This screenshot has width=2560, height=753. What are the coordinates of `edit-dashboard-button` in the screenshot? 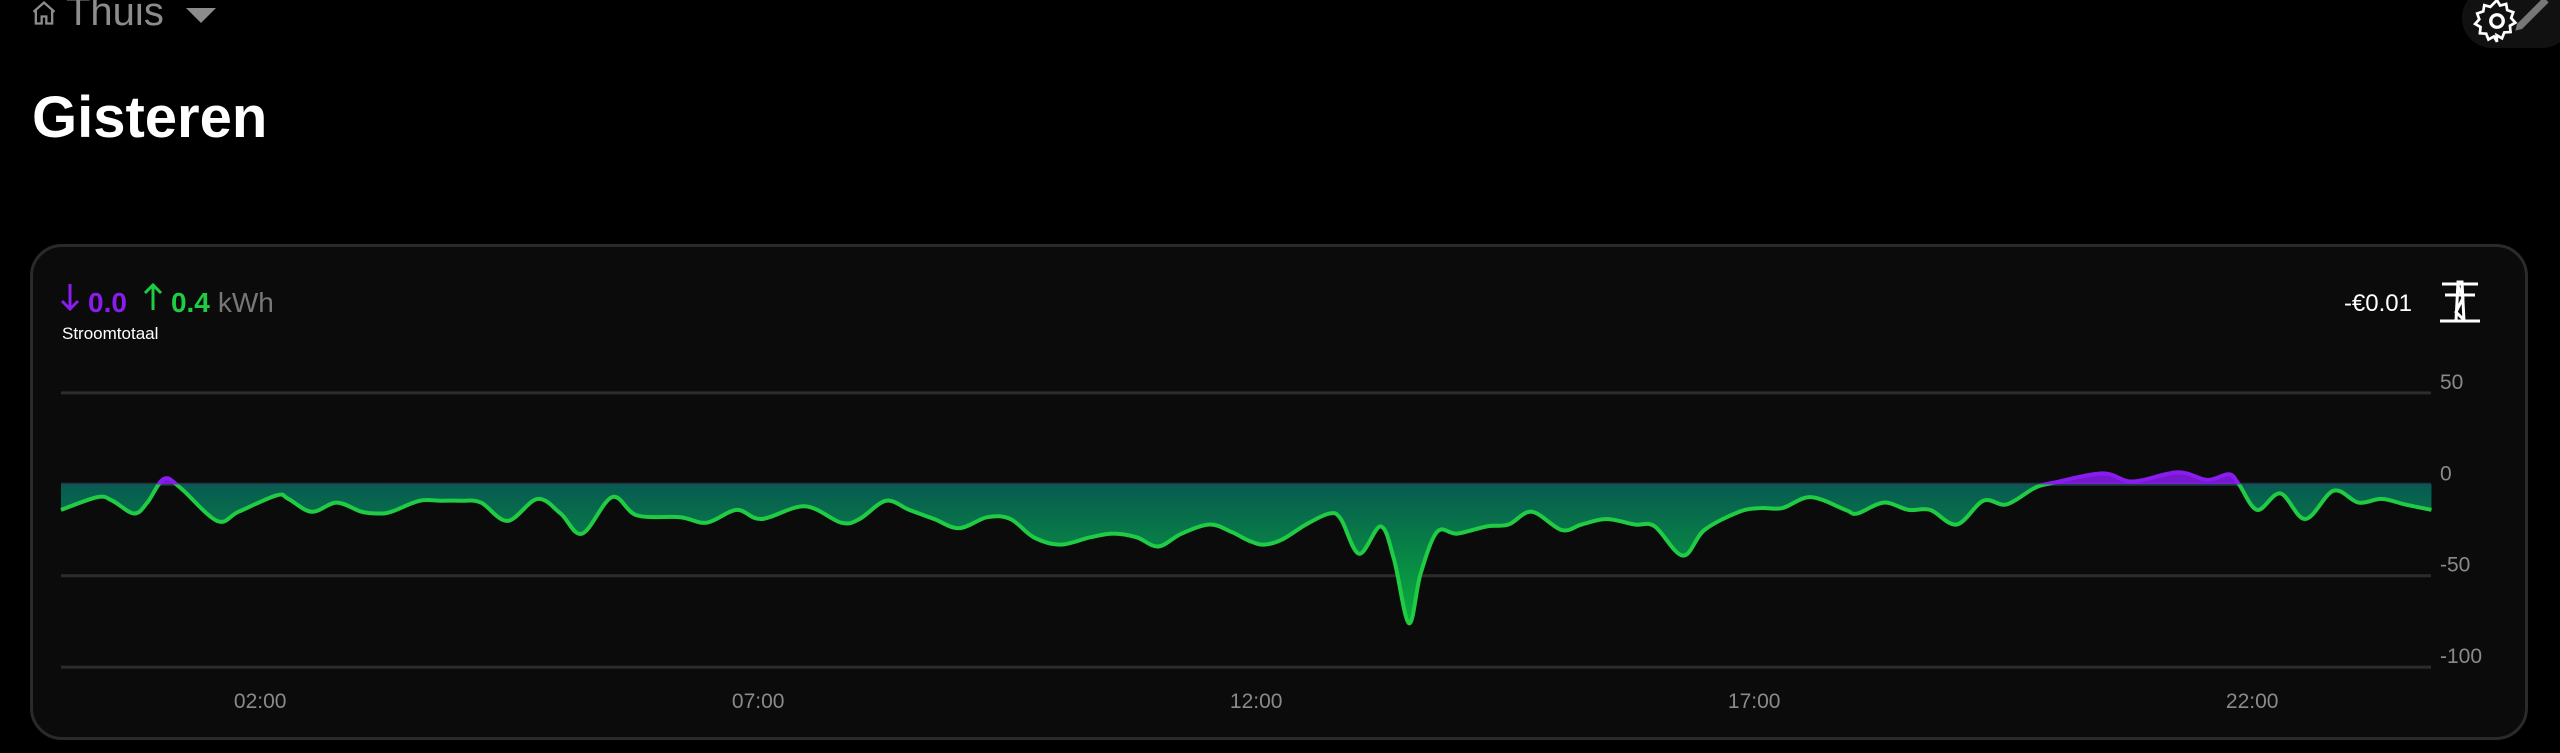 It's located at (2511, 24).